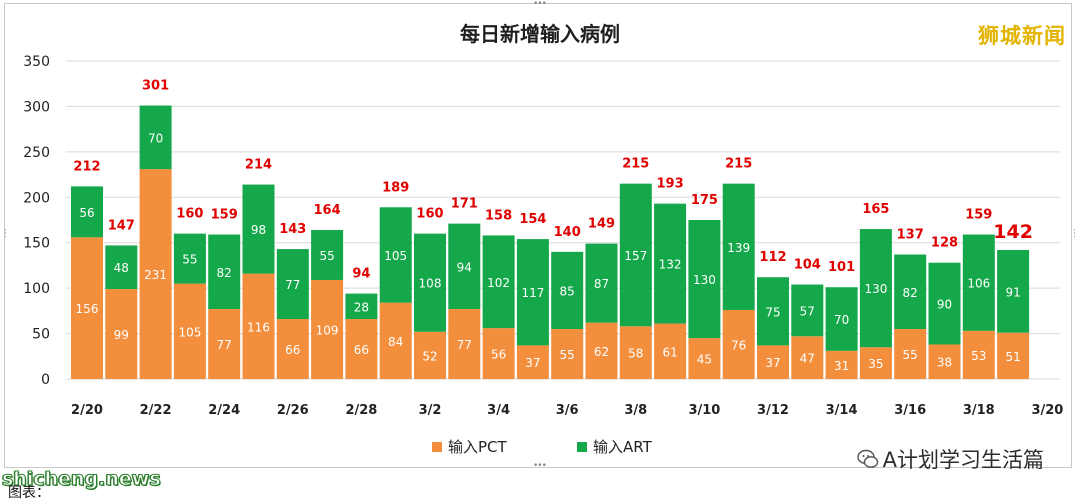 The width and height of the screenshot is (1080, 504). I want to click on data-label-total: 301, so click(155, 86).